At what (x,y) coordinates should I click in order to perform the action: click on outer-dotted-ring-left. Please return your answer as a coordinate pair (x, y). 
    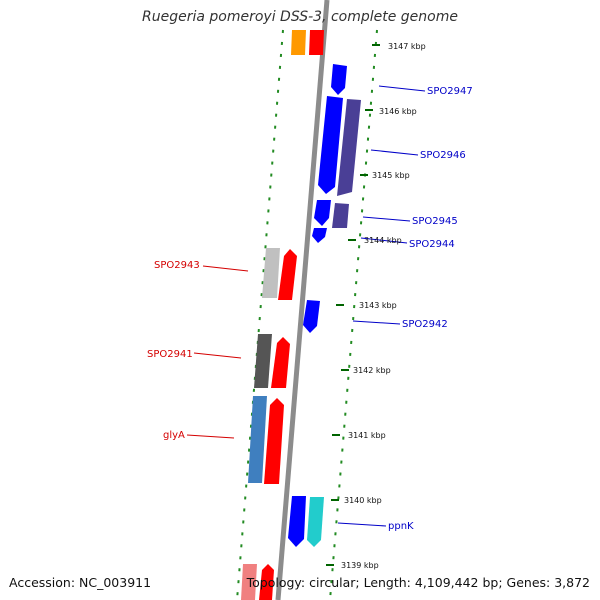
    Looking at the image, I should click on (260, 314).